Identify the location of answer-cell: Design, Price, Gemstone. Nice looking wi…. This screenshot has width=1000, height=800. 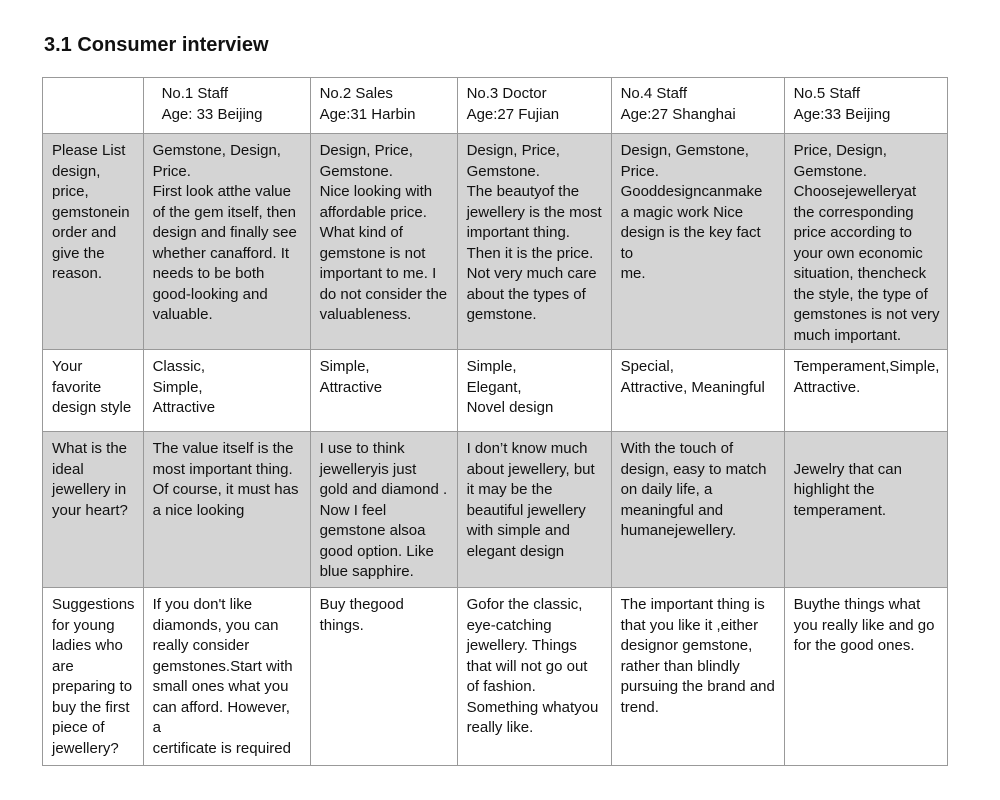
(383, 241).